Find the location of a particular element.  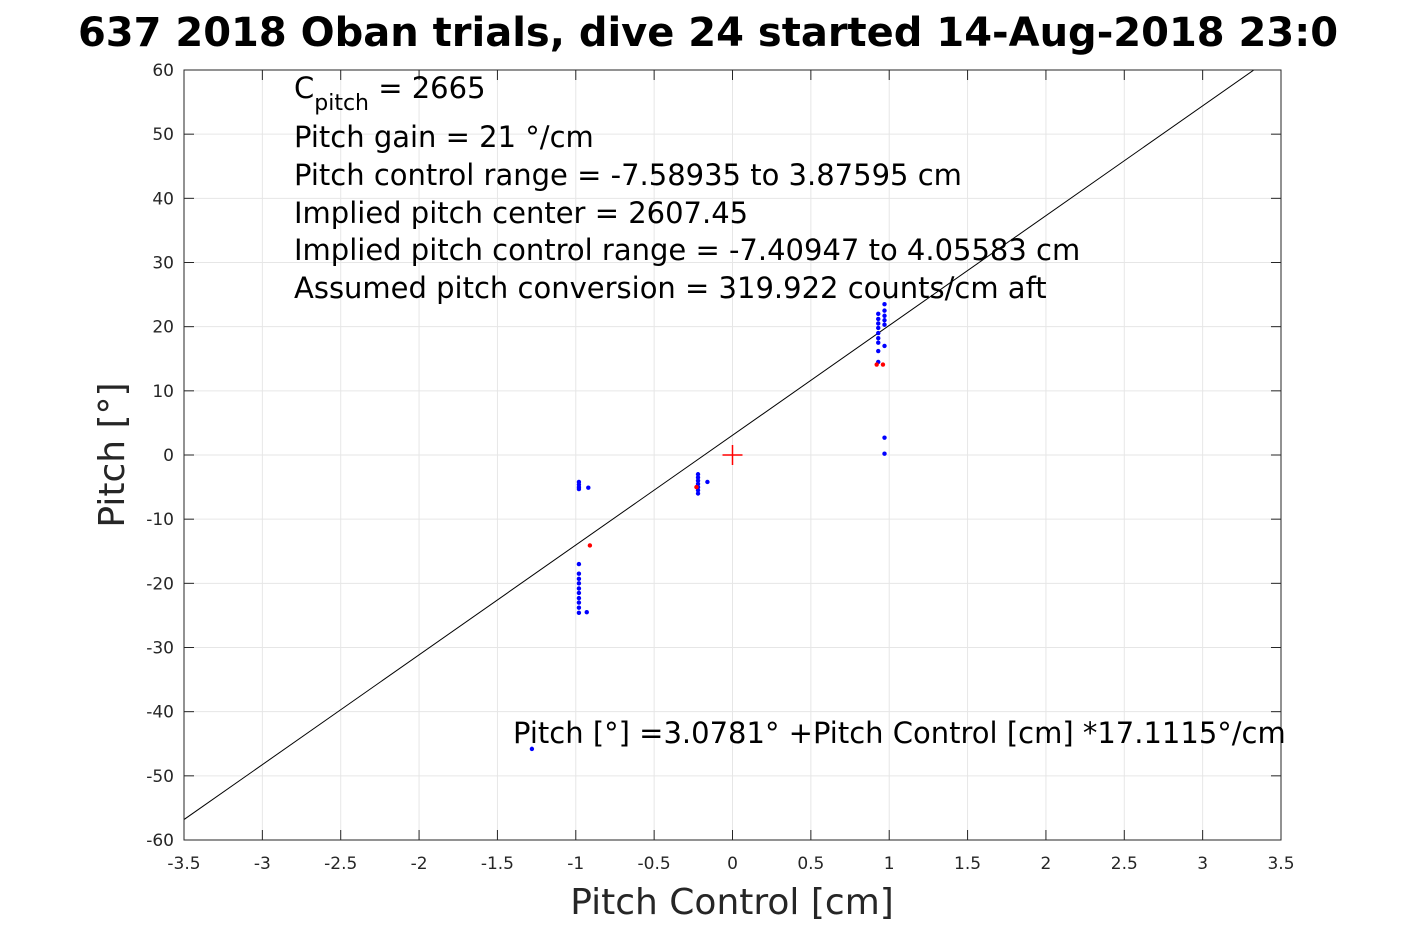

annotation-line: Implied pitch center = 2607.45 is located at coordinates (521, 213).